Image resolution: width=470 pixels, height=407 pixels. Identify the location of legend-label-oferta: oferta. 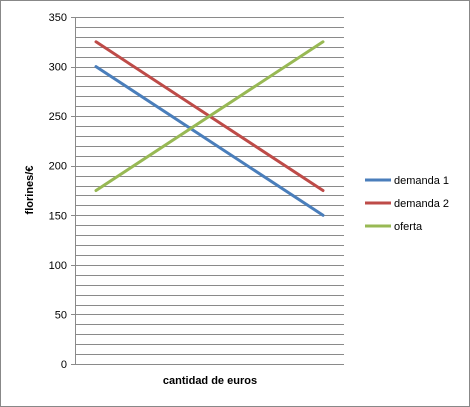
(408, 227).